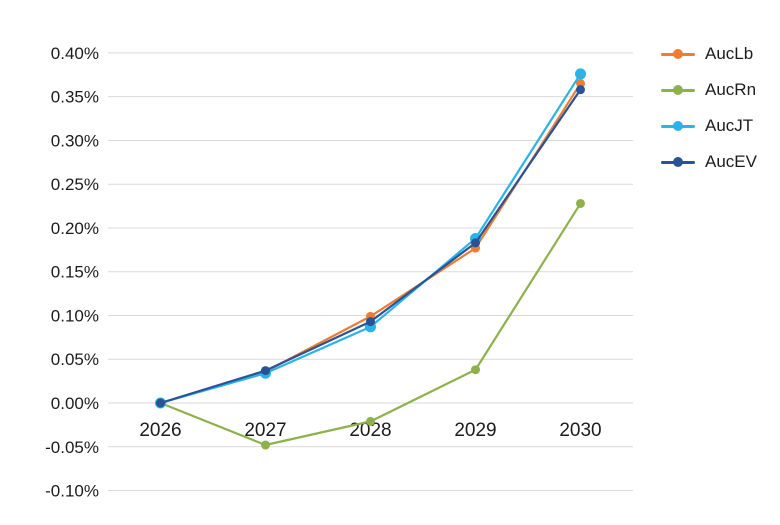 The image size is (780, 525). What do you see at coordinates (75, 184) in the screenshot?
I see `y-tick-label: 0.25%` at bounding box center [75, 184].